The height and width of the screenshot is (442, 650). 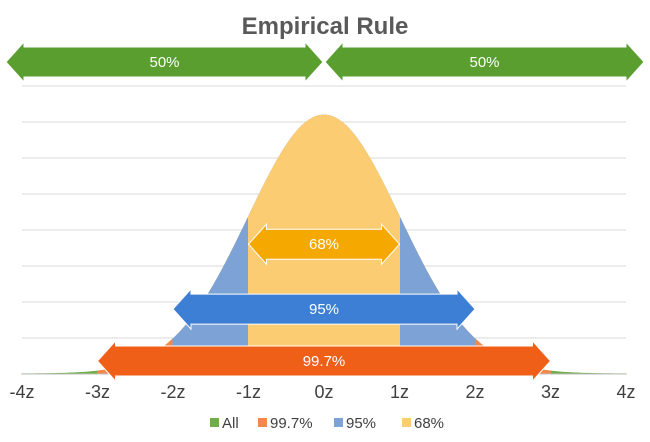 I want to click on arrow-label: 95%, so click(x=324, y=309).